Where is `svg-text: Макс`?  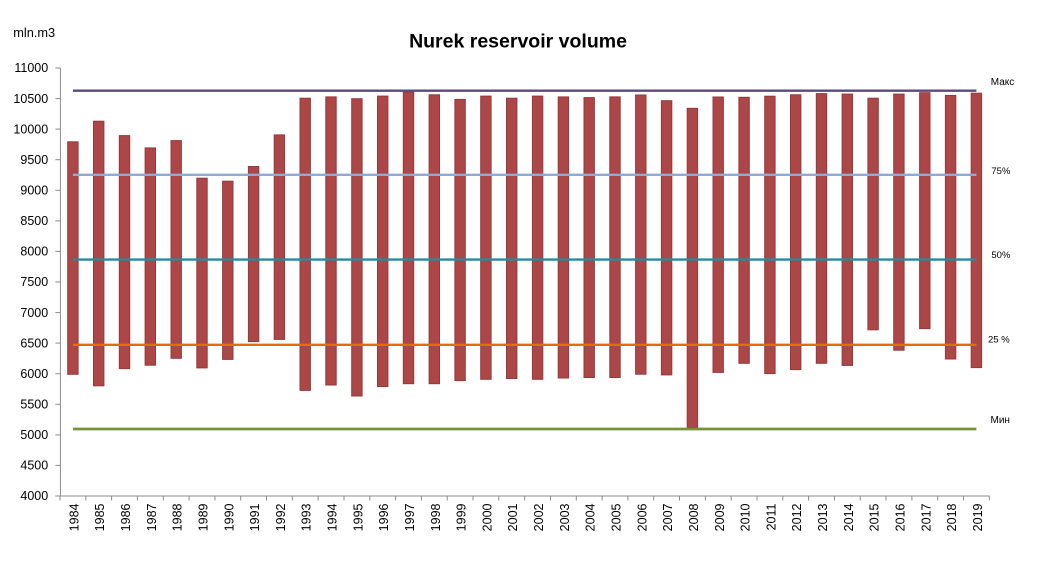 svg-text: Макс is located at coordinates (1003, 82).